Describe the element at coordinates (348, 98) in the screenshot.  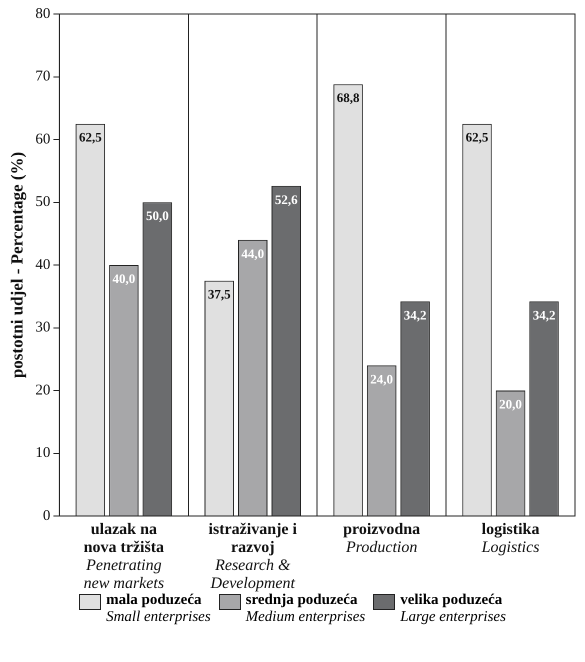
I see `data-label: 68,8` at that location.